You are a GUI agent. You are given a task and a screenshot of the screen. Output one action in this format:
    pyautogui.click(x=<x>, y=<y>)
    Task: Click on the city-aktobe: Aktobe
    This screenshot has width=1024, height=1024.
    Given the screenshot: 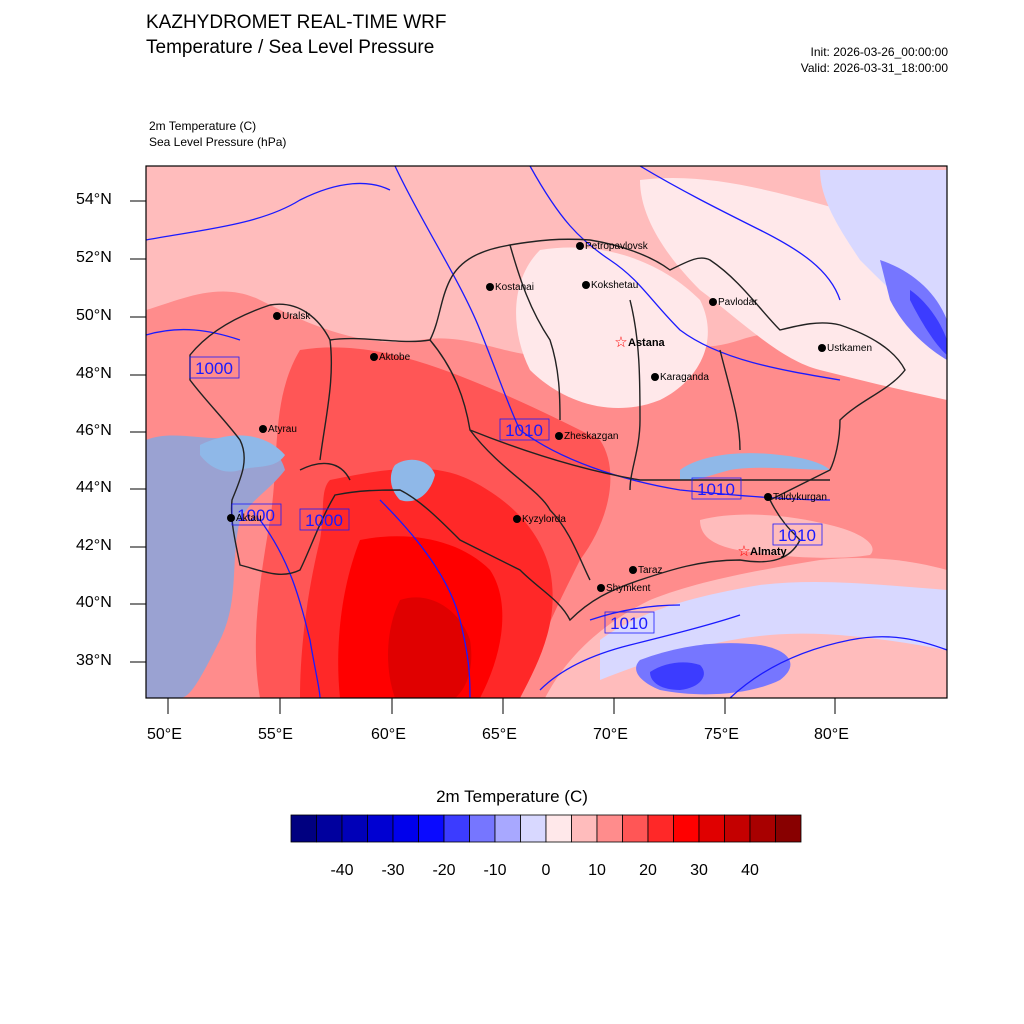 What is the action you would take?
    pyautogui.click(x=390, y=357)
    